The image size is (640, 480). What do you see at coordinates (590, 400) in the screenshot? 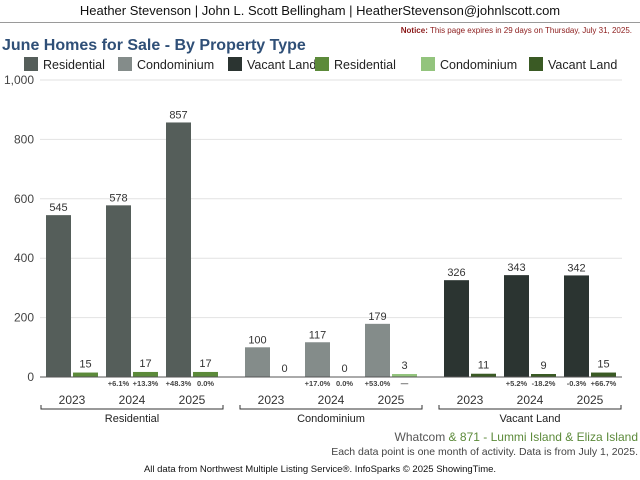
I see `x-tick-label-2-2: 2025` at bounding box center [590, 400].